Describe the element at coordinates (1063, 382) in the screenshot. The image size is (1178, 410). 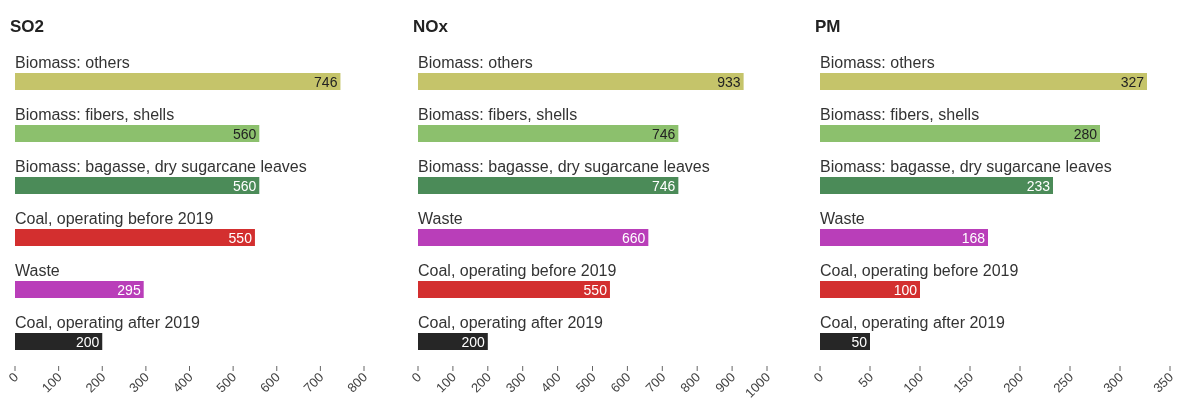
I see `x-tick-label: 250` at that location.